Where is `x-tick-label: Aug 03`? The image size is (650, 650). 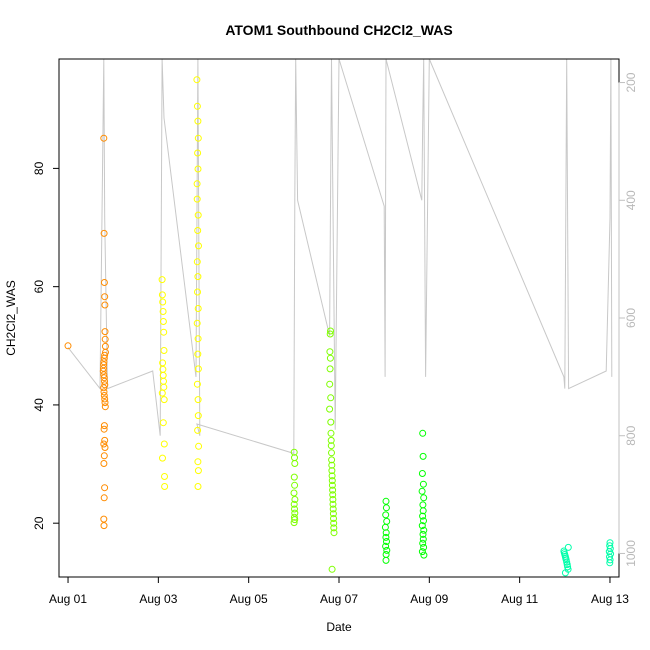 x-tick-label: Aug 03 is located at coordinates (158, 599).